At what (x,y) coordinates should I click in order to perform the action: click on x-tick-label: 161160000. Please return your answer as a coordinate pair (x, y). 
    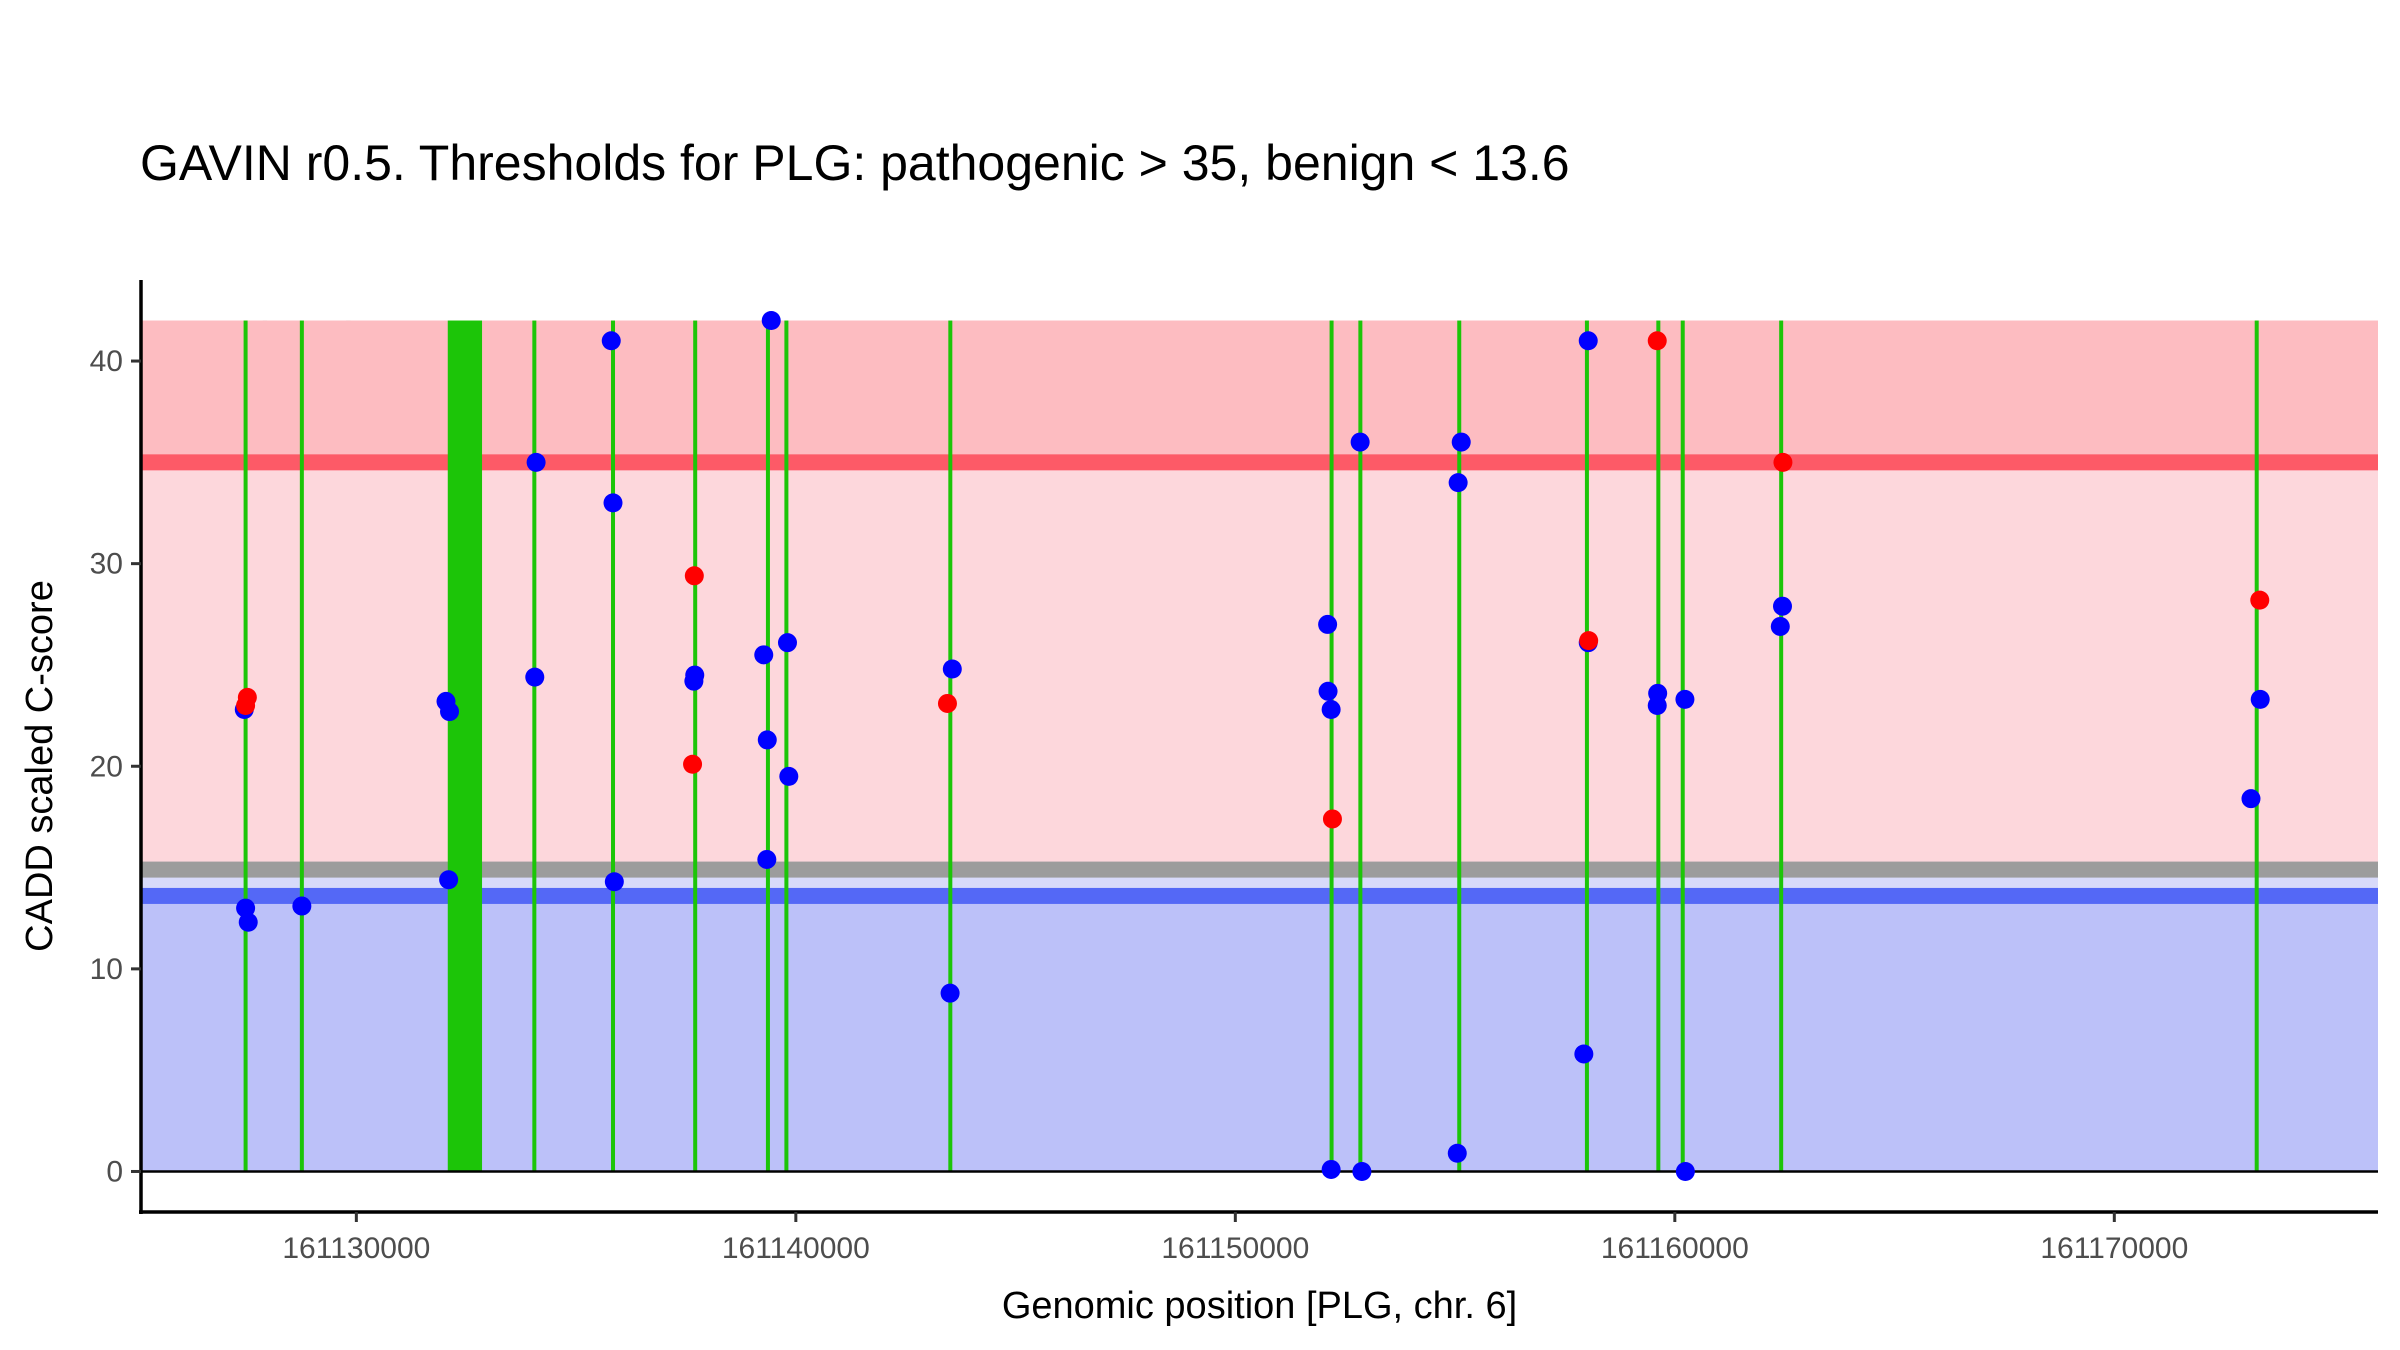
    Looking at the image, I should click on (1675, 1248).